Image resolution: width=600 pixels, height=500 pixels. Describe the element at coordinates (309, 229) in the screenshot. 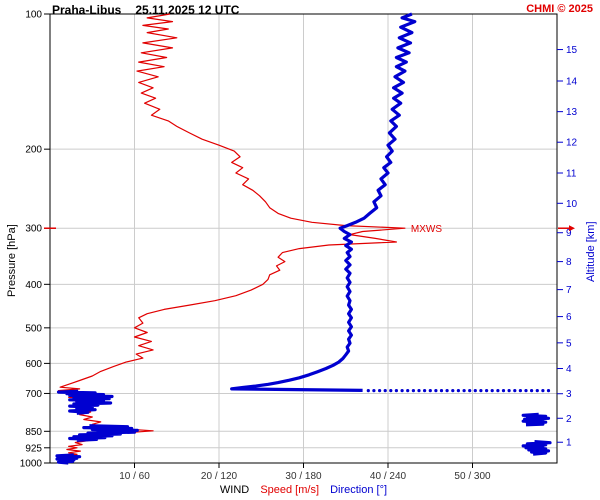

I see `mxws-annotation: MXWS` at that location.